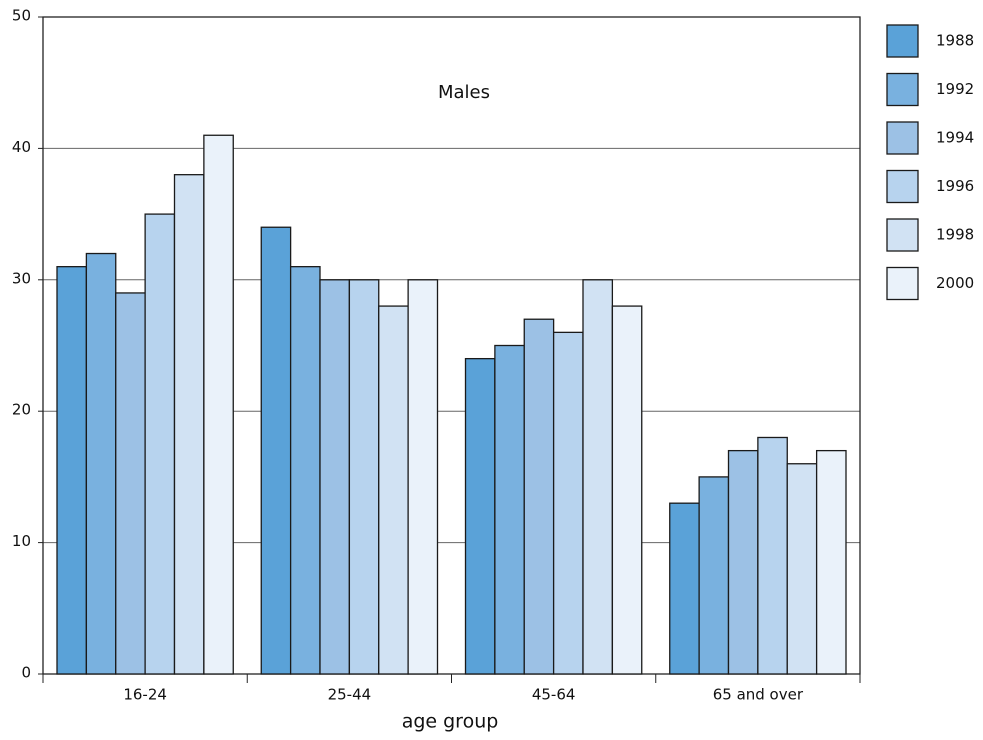 This screenshot has width=983, height=740. Describe the element at coordinates (26, 673) in the screenshot. I see `y-tick-label: 0` at that location.